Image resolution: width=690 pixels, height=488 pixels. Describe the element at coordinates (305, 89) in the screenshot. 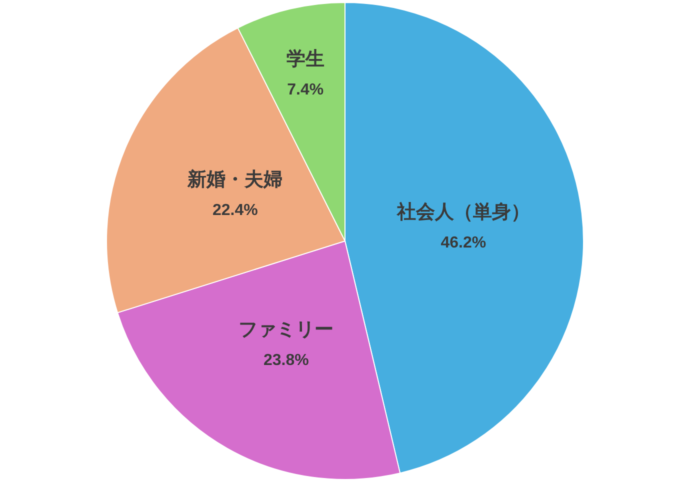

I see `data-label: 7.4%` at that location.